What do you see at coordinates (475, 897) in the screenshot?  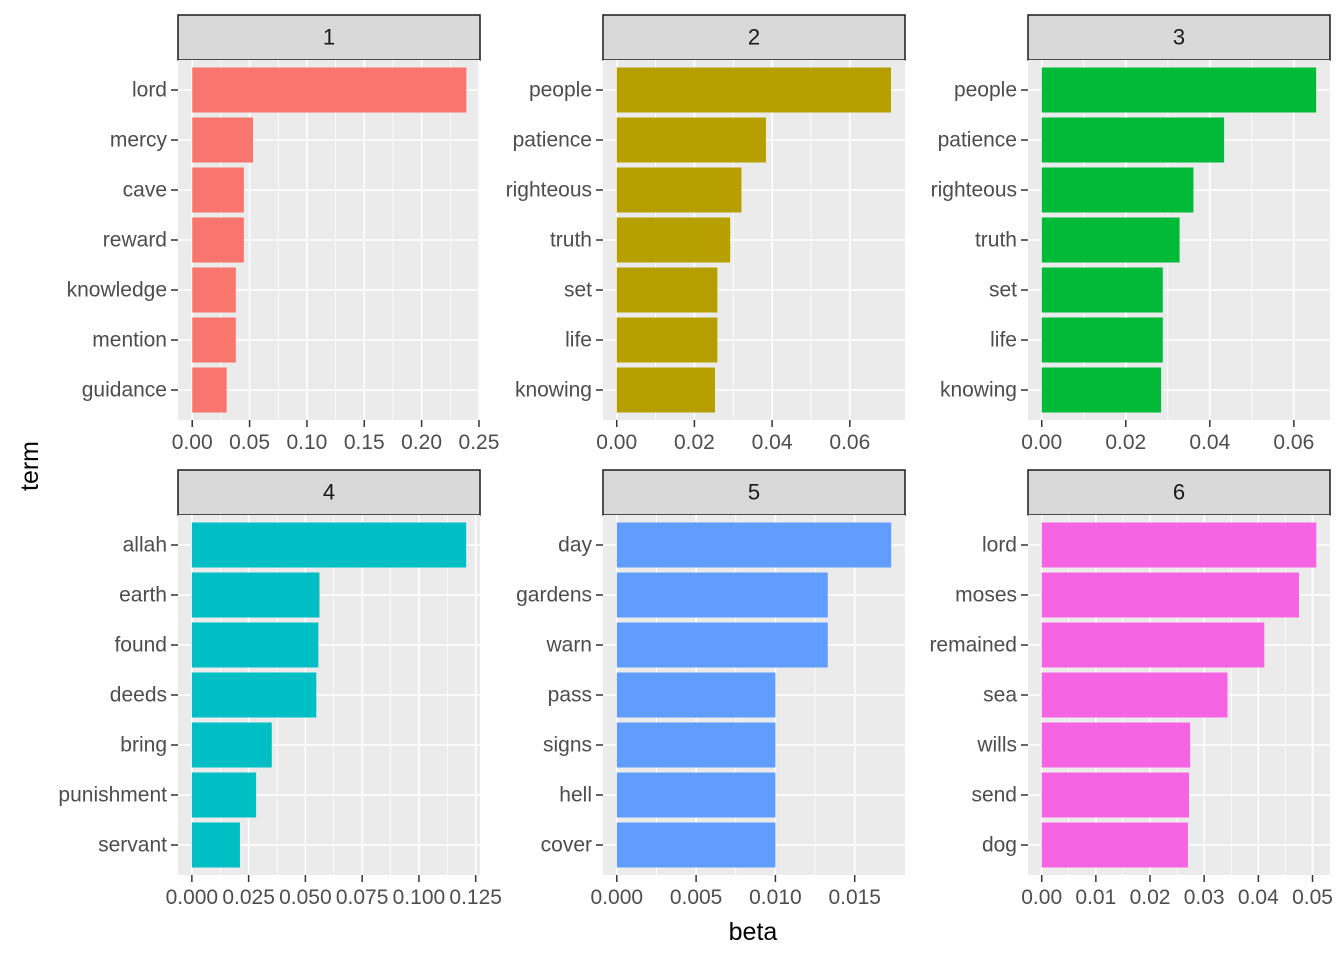 I see `x-tick-label: 0.125` at bounding box center [475, 897].